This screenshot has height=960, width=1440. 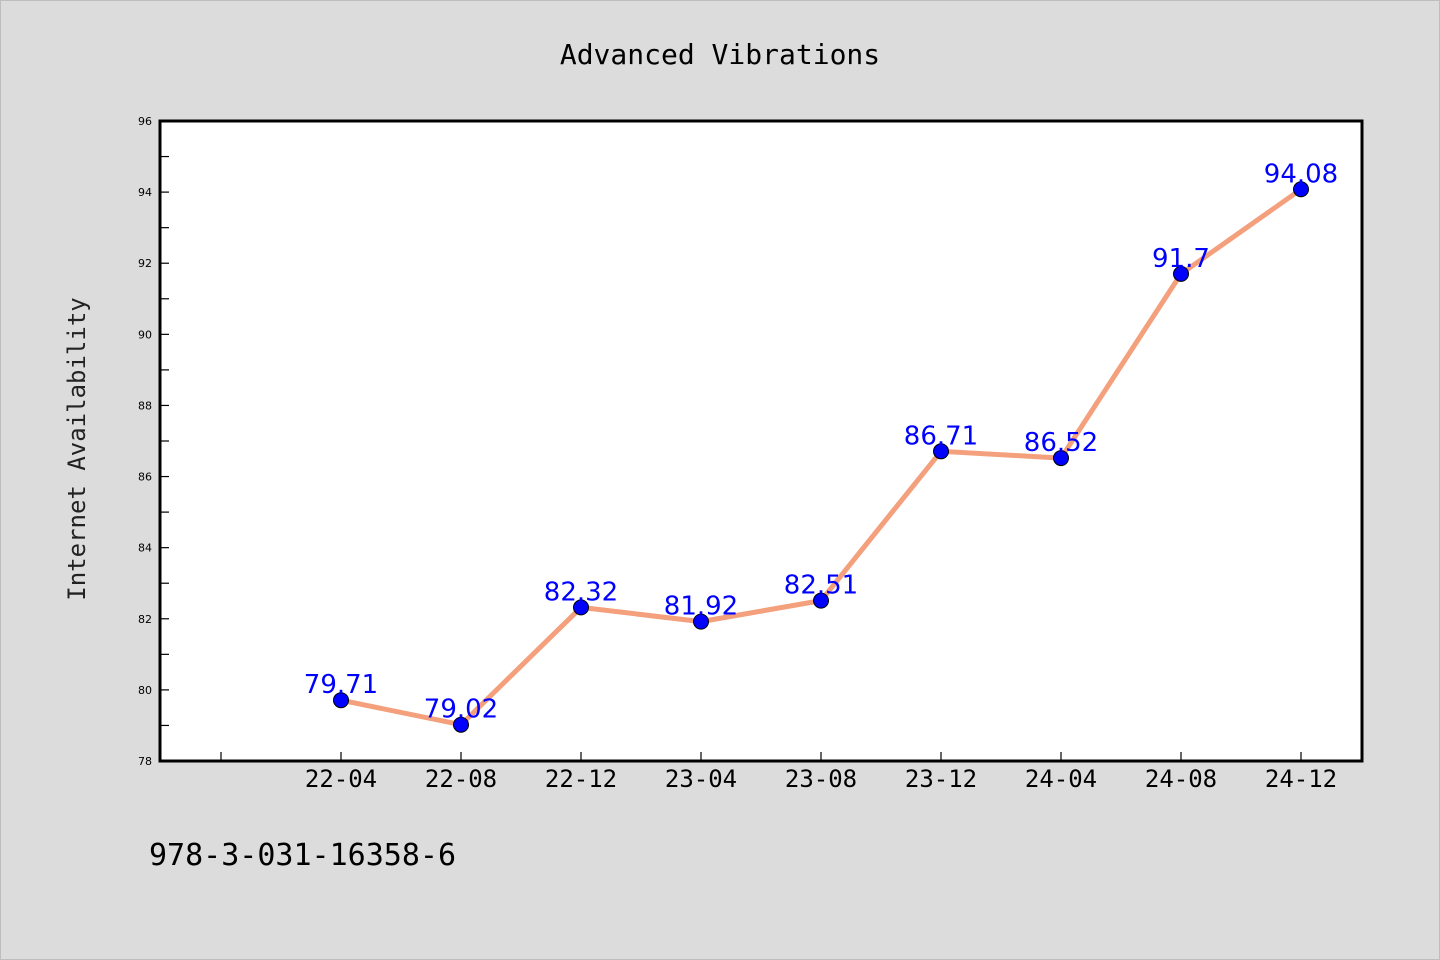 I want to click on y-tick-label: 86, so click(x=145, y=477).